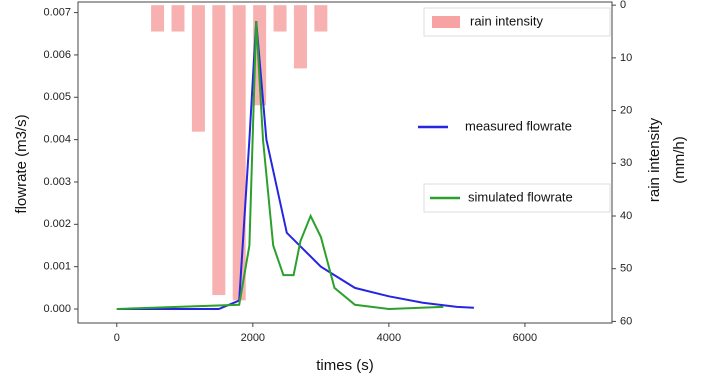  I want to click on legend-swatch, so click(446, 22).